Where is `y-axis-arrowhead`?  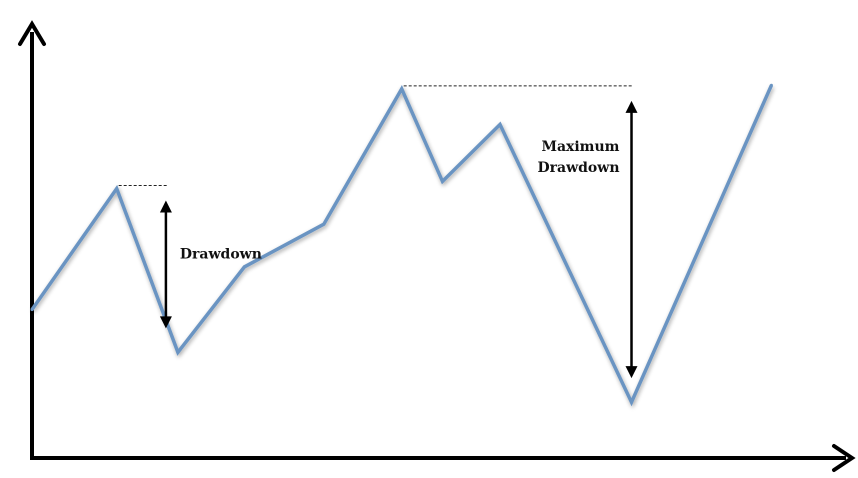 y-axis-arrowhead is located at coordinates (32, 33).